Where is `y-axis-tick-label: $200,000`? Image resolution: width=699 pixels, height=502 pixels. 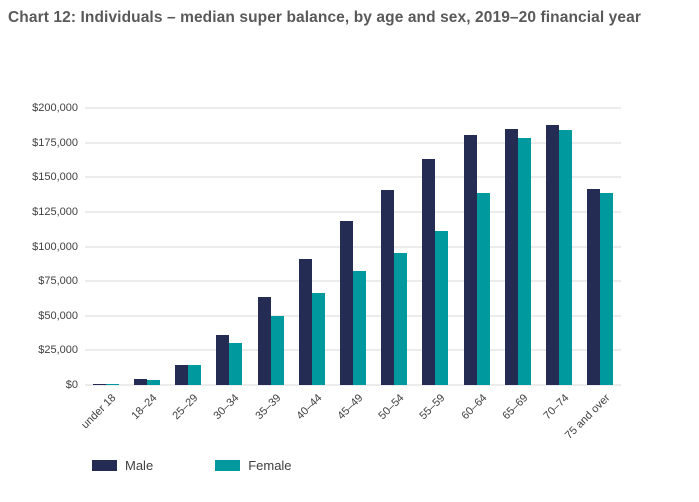
y-axis-tick-label: $200,000 is located at coordinates (55, 108).